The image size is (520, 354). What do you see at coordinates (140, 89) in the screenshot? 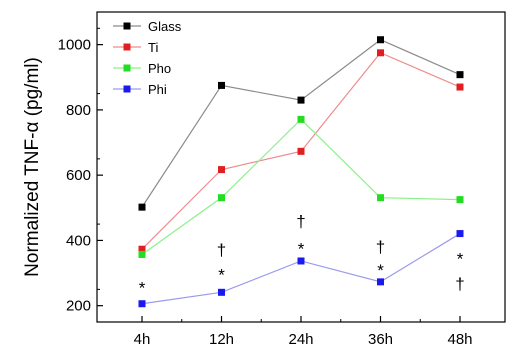
I see `legend-item-phi: Phi` at bounding box center [140, 89].